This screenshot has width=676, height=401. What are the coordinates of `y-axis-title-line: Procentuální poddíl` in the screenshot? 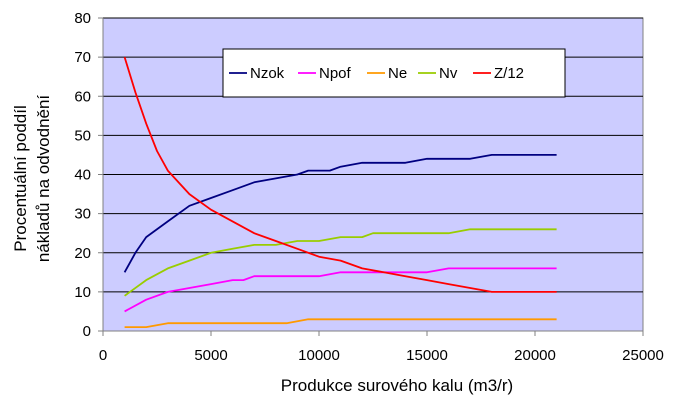 It's located at (20, 178).